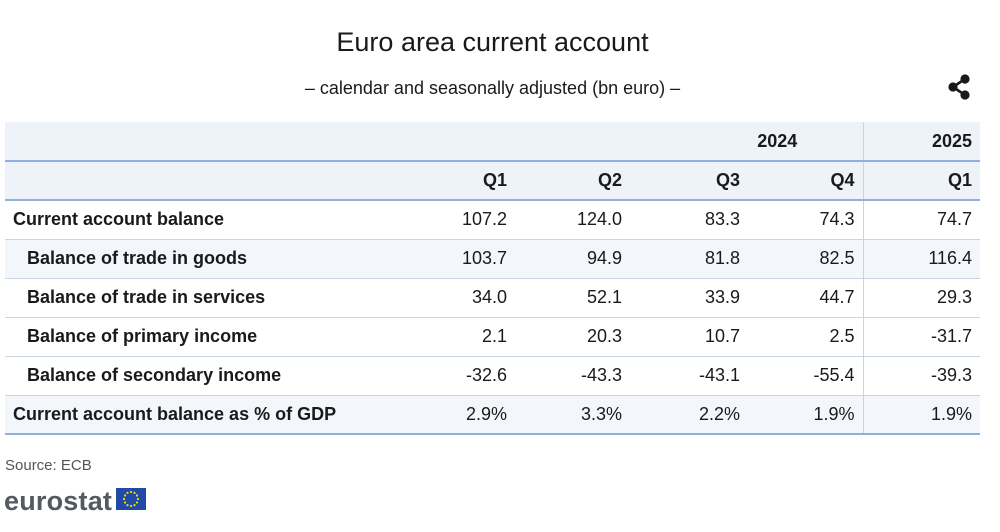  I want to click on year-header-row: 2024 2025, so click(493, 141).